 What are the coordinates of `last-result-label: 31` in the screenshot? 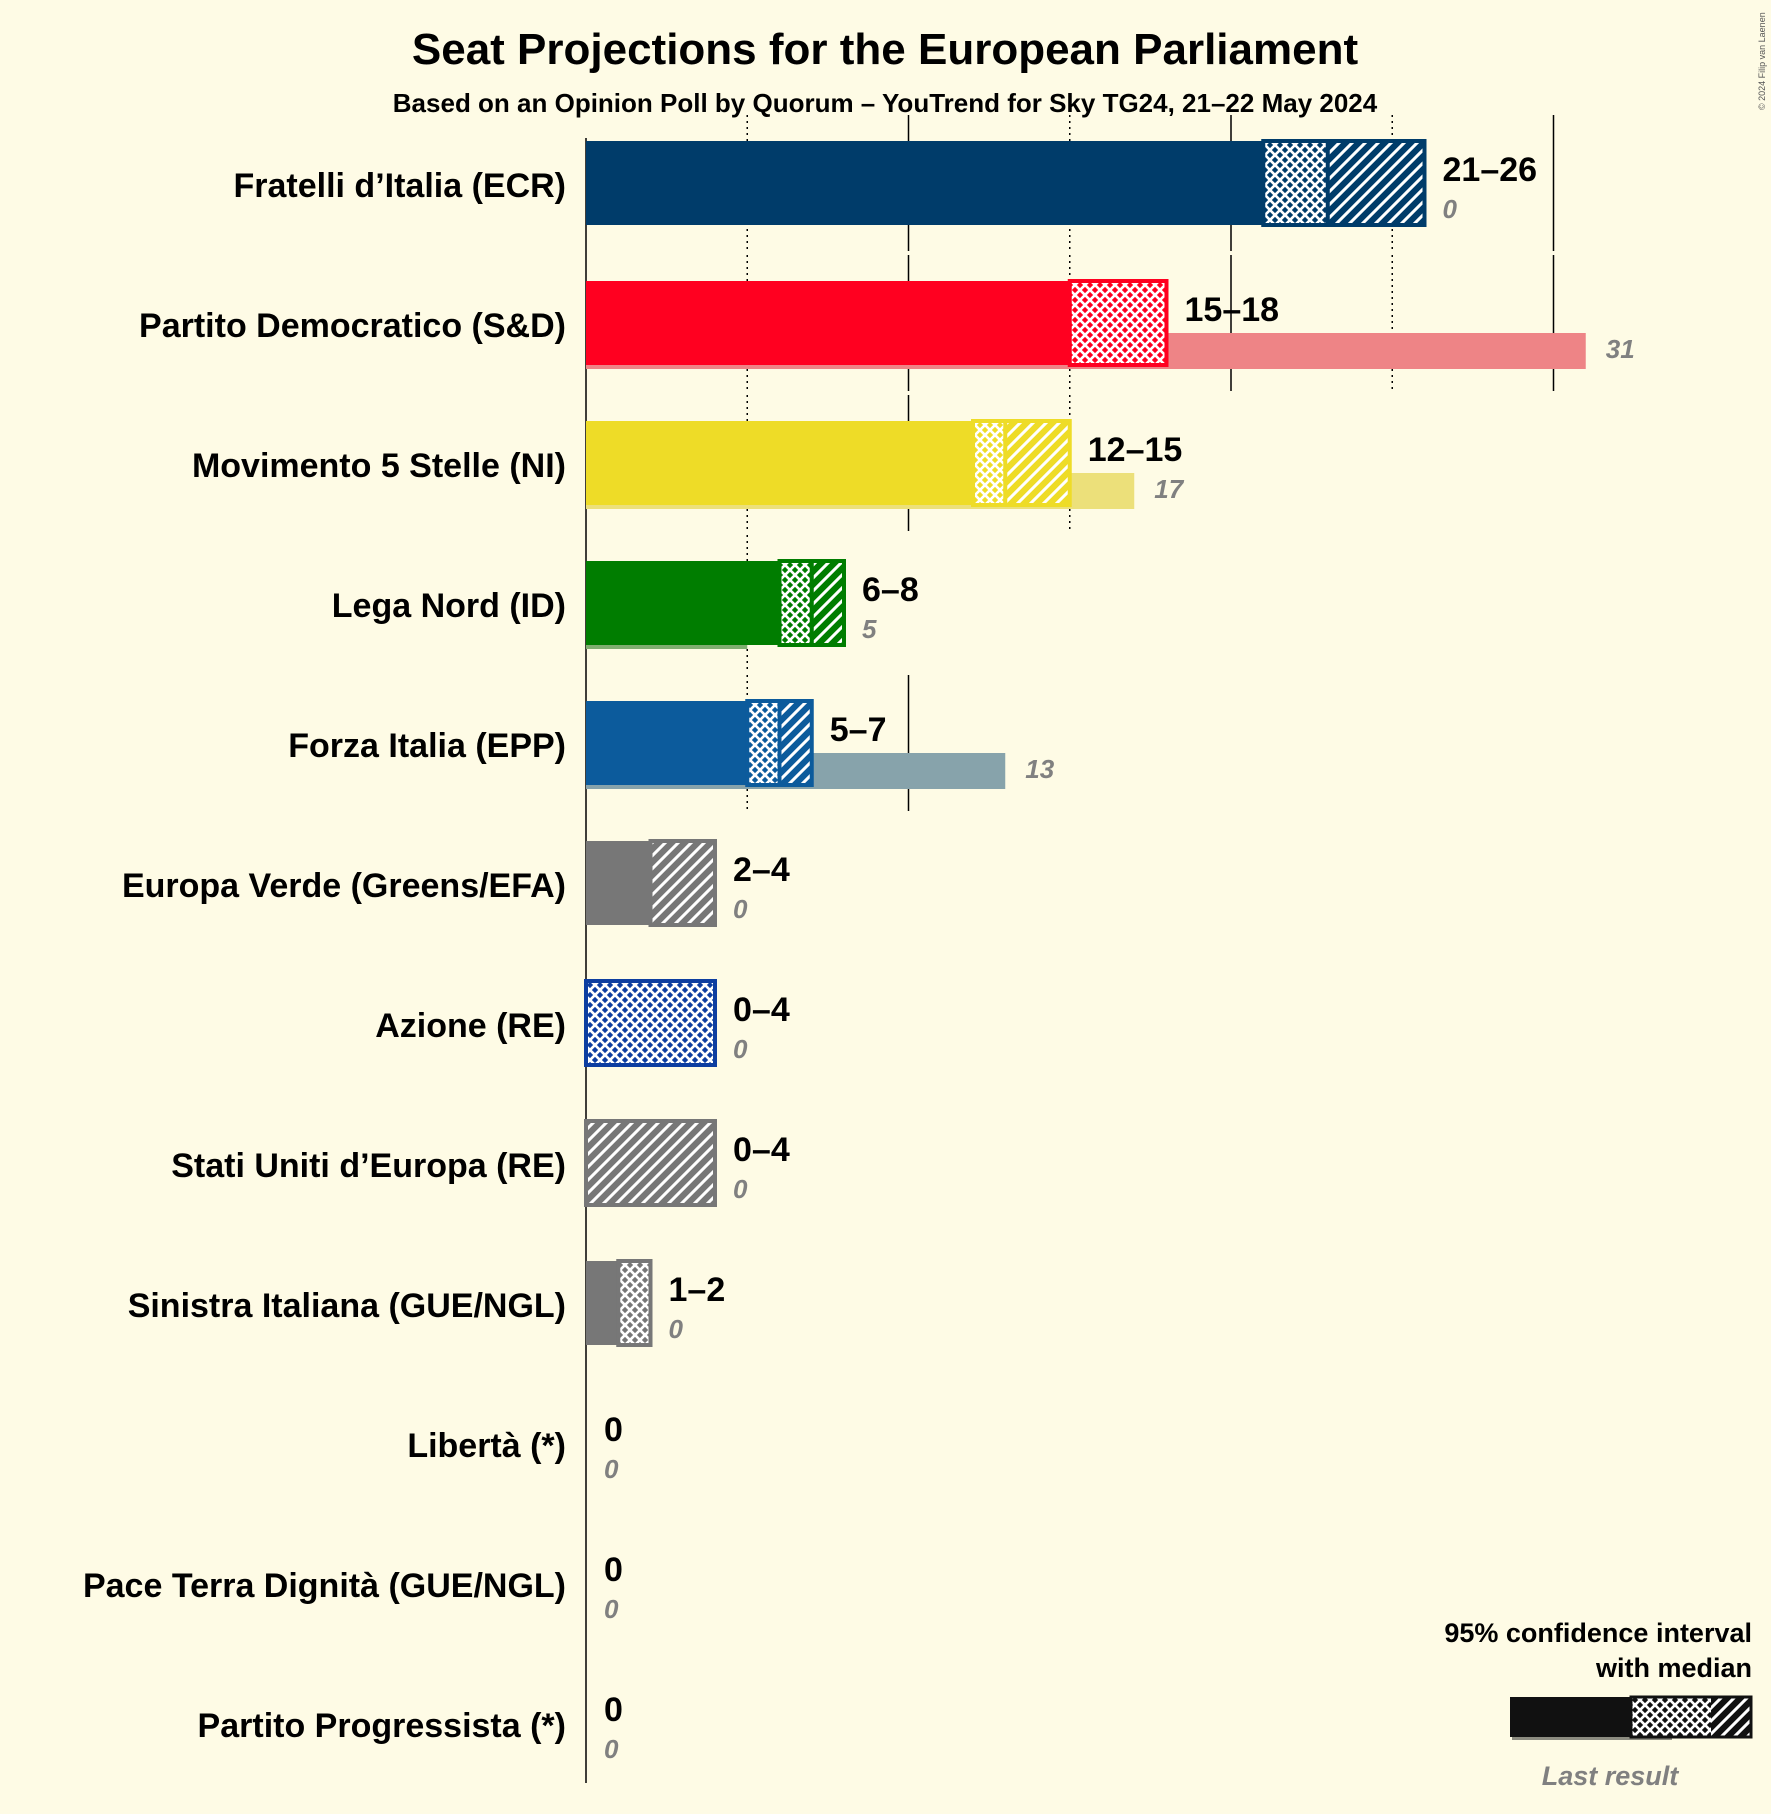 It's located at (1620, 349).